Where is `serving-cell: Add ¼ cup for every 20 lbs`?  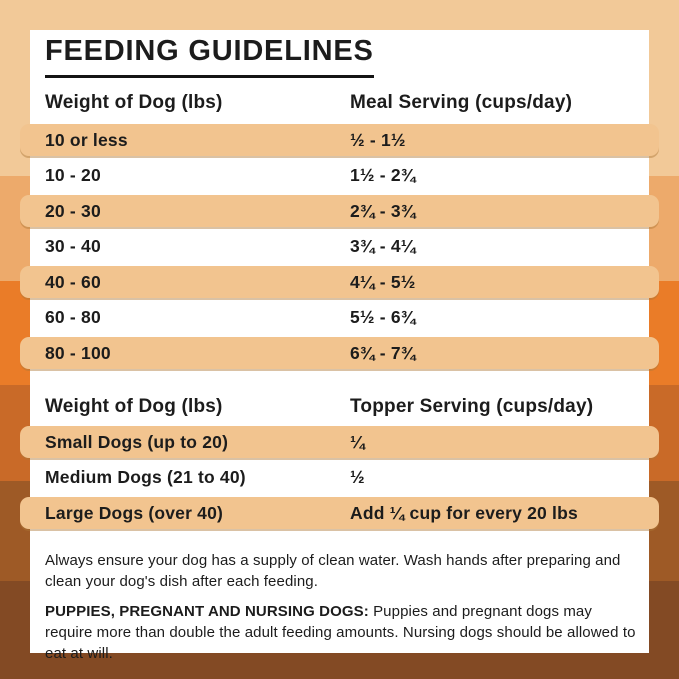 serving-cell: Add ¼ cup for every 20 lbs is located at coordinates (464, 512).